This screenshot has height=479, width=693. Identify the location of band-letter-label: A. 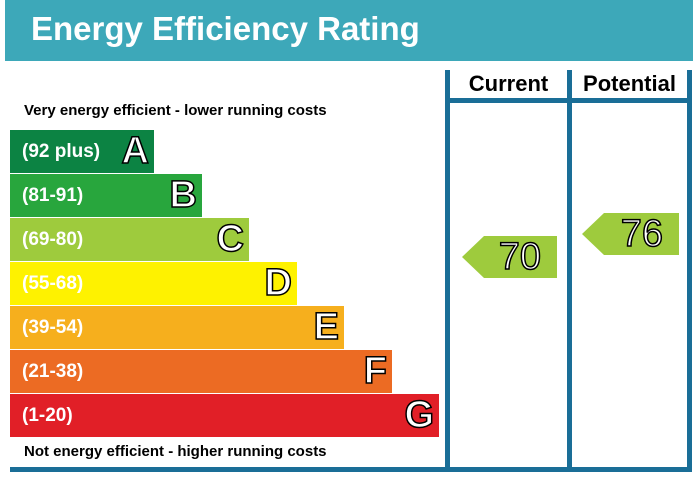
(135, 151).